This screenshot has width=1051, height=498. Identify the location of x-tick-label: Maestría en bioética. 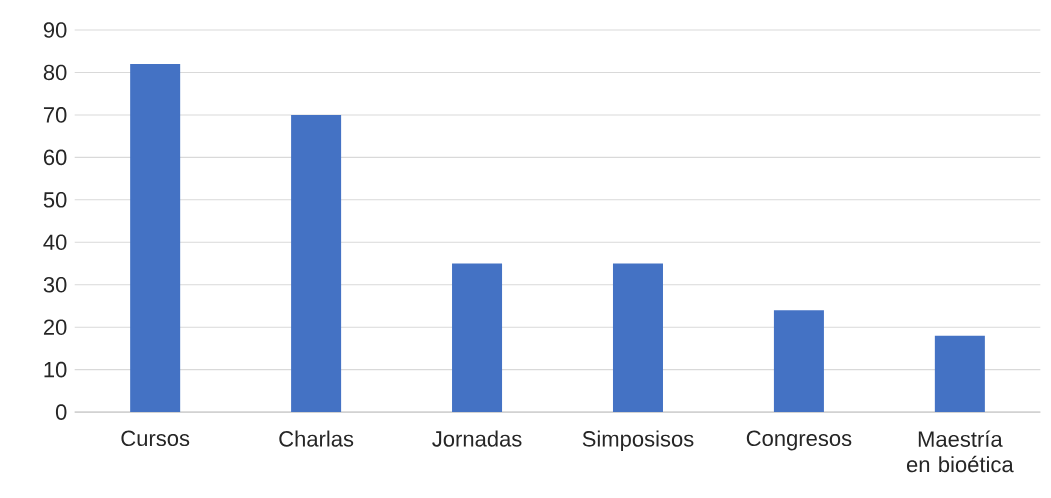
(960, 451).